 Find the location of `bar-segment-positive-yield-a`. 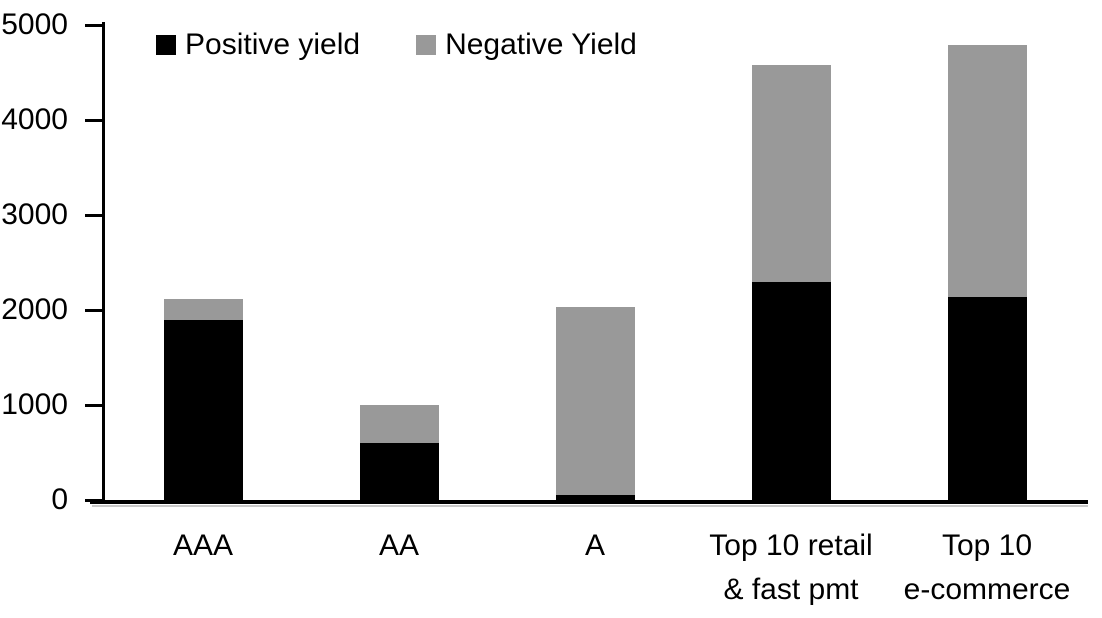

bar-segment-positive-yield-a is located at coordinates (595, 497).